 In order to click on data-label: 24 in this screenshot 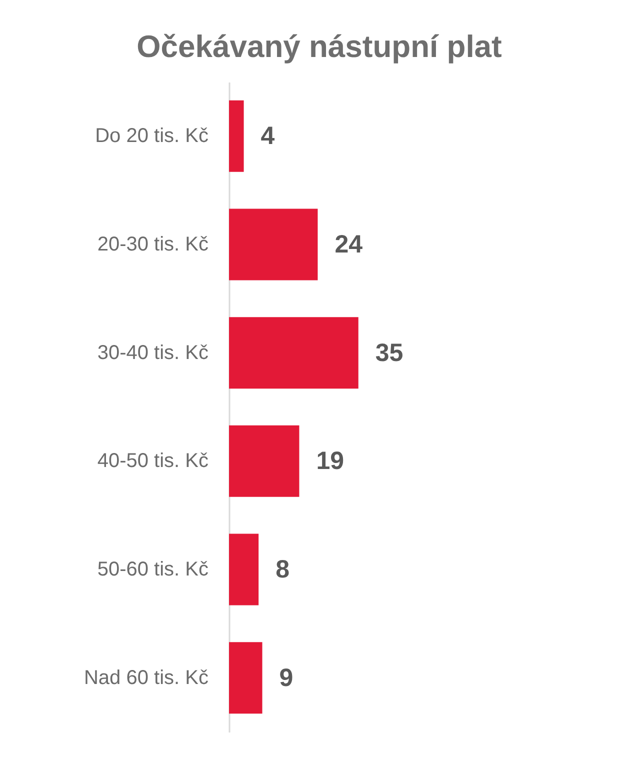, I will do `click(348, 244)`.